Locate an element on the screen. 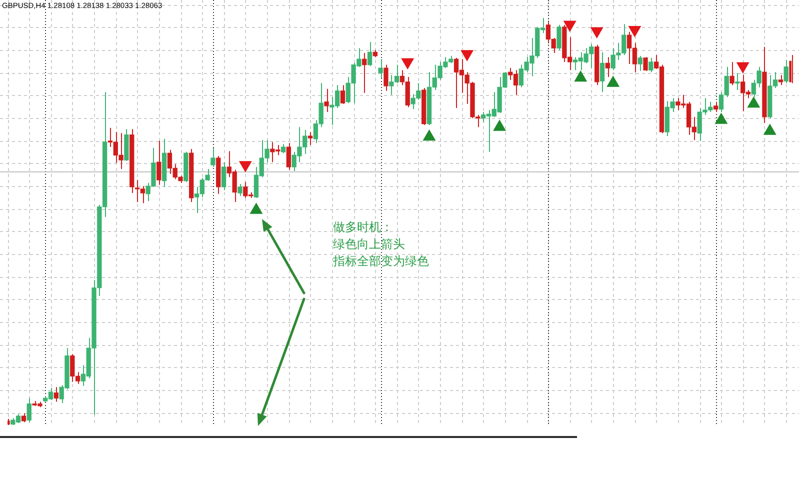 The image size is (799, 491). annotation: 绿色向上箭头 is located at coordinates (369, 244).